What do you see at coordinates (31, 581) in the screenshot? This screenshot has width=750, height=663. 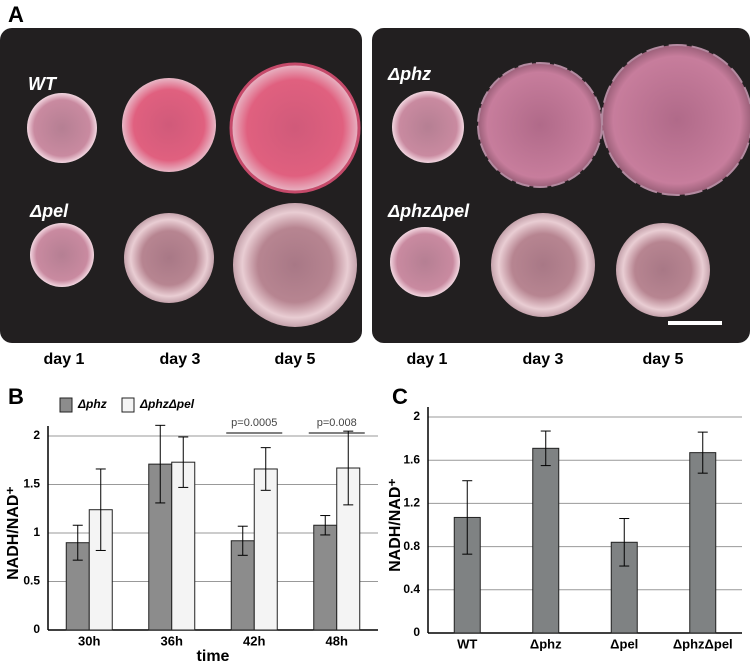 I see `y-tick-label: 0.5` at bounding box center [31, 581].